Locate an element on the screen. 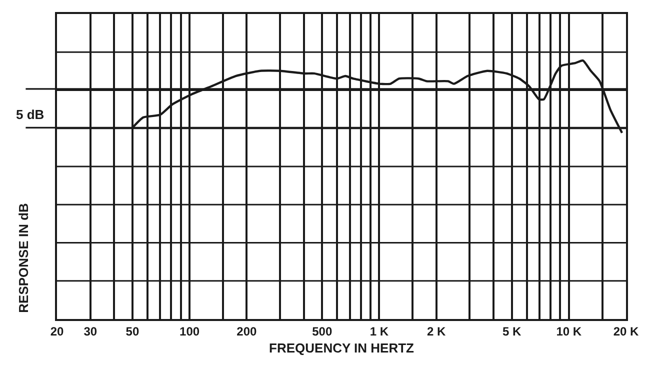 The image size is (651, 371). x-axis-title: FREQUENCY IN HERTZ is located at coordinates (341, 348).